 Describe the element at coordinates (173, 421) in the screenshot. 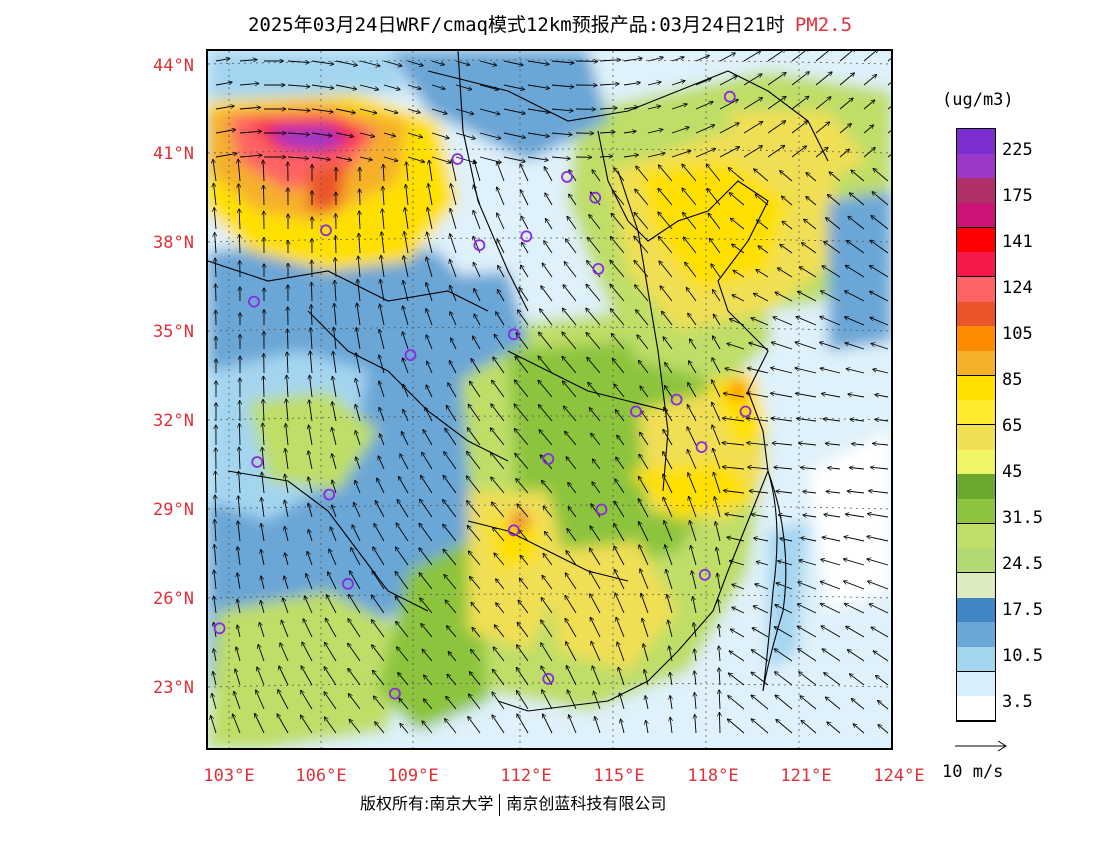

I see `lat-label-32: 32°N` at that location.